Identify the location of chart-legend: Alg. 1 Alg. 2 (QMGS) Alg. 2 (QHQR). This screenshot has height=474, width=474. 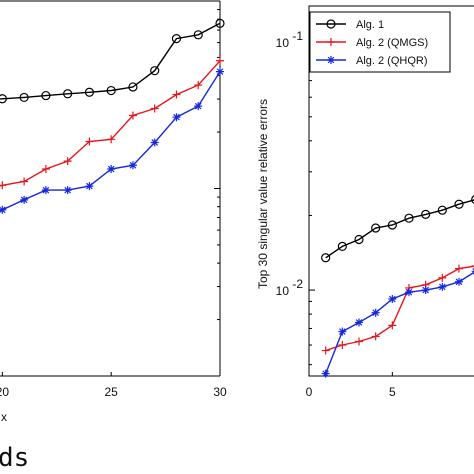
(380, 42).